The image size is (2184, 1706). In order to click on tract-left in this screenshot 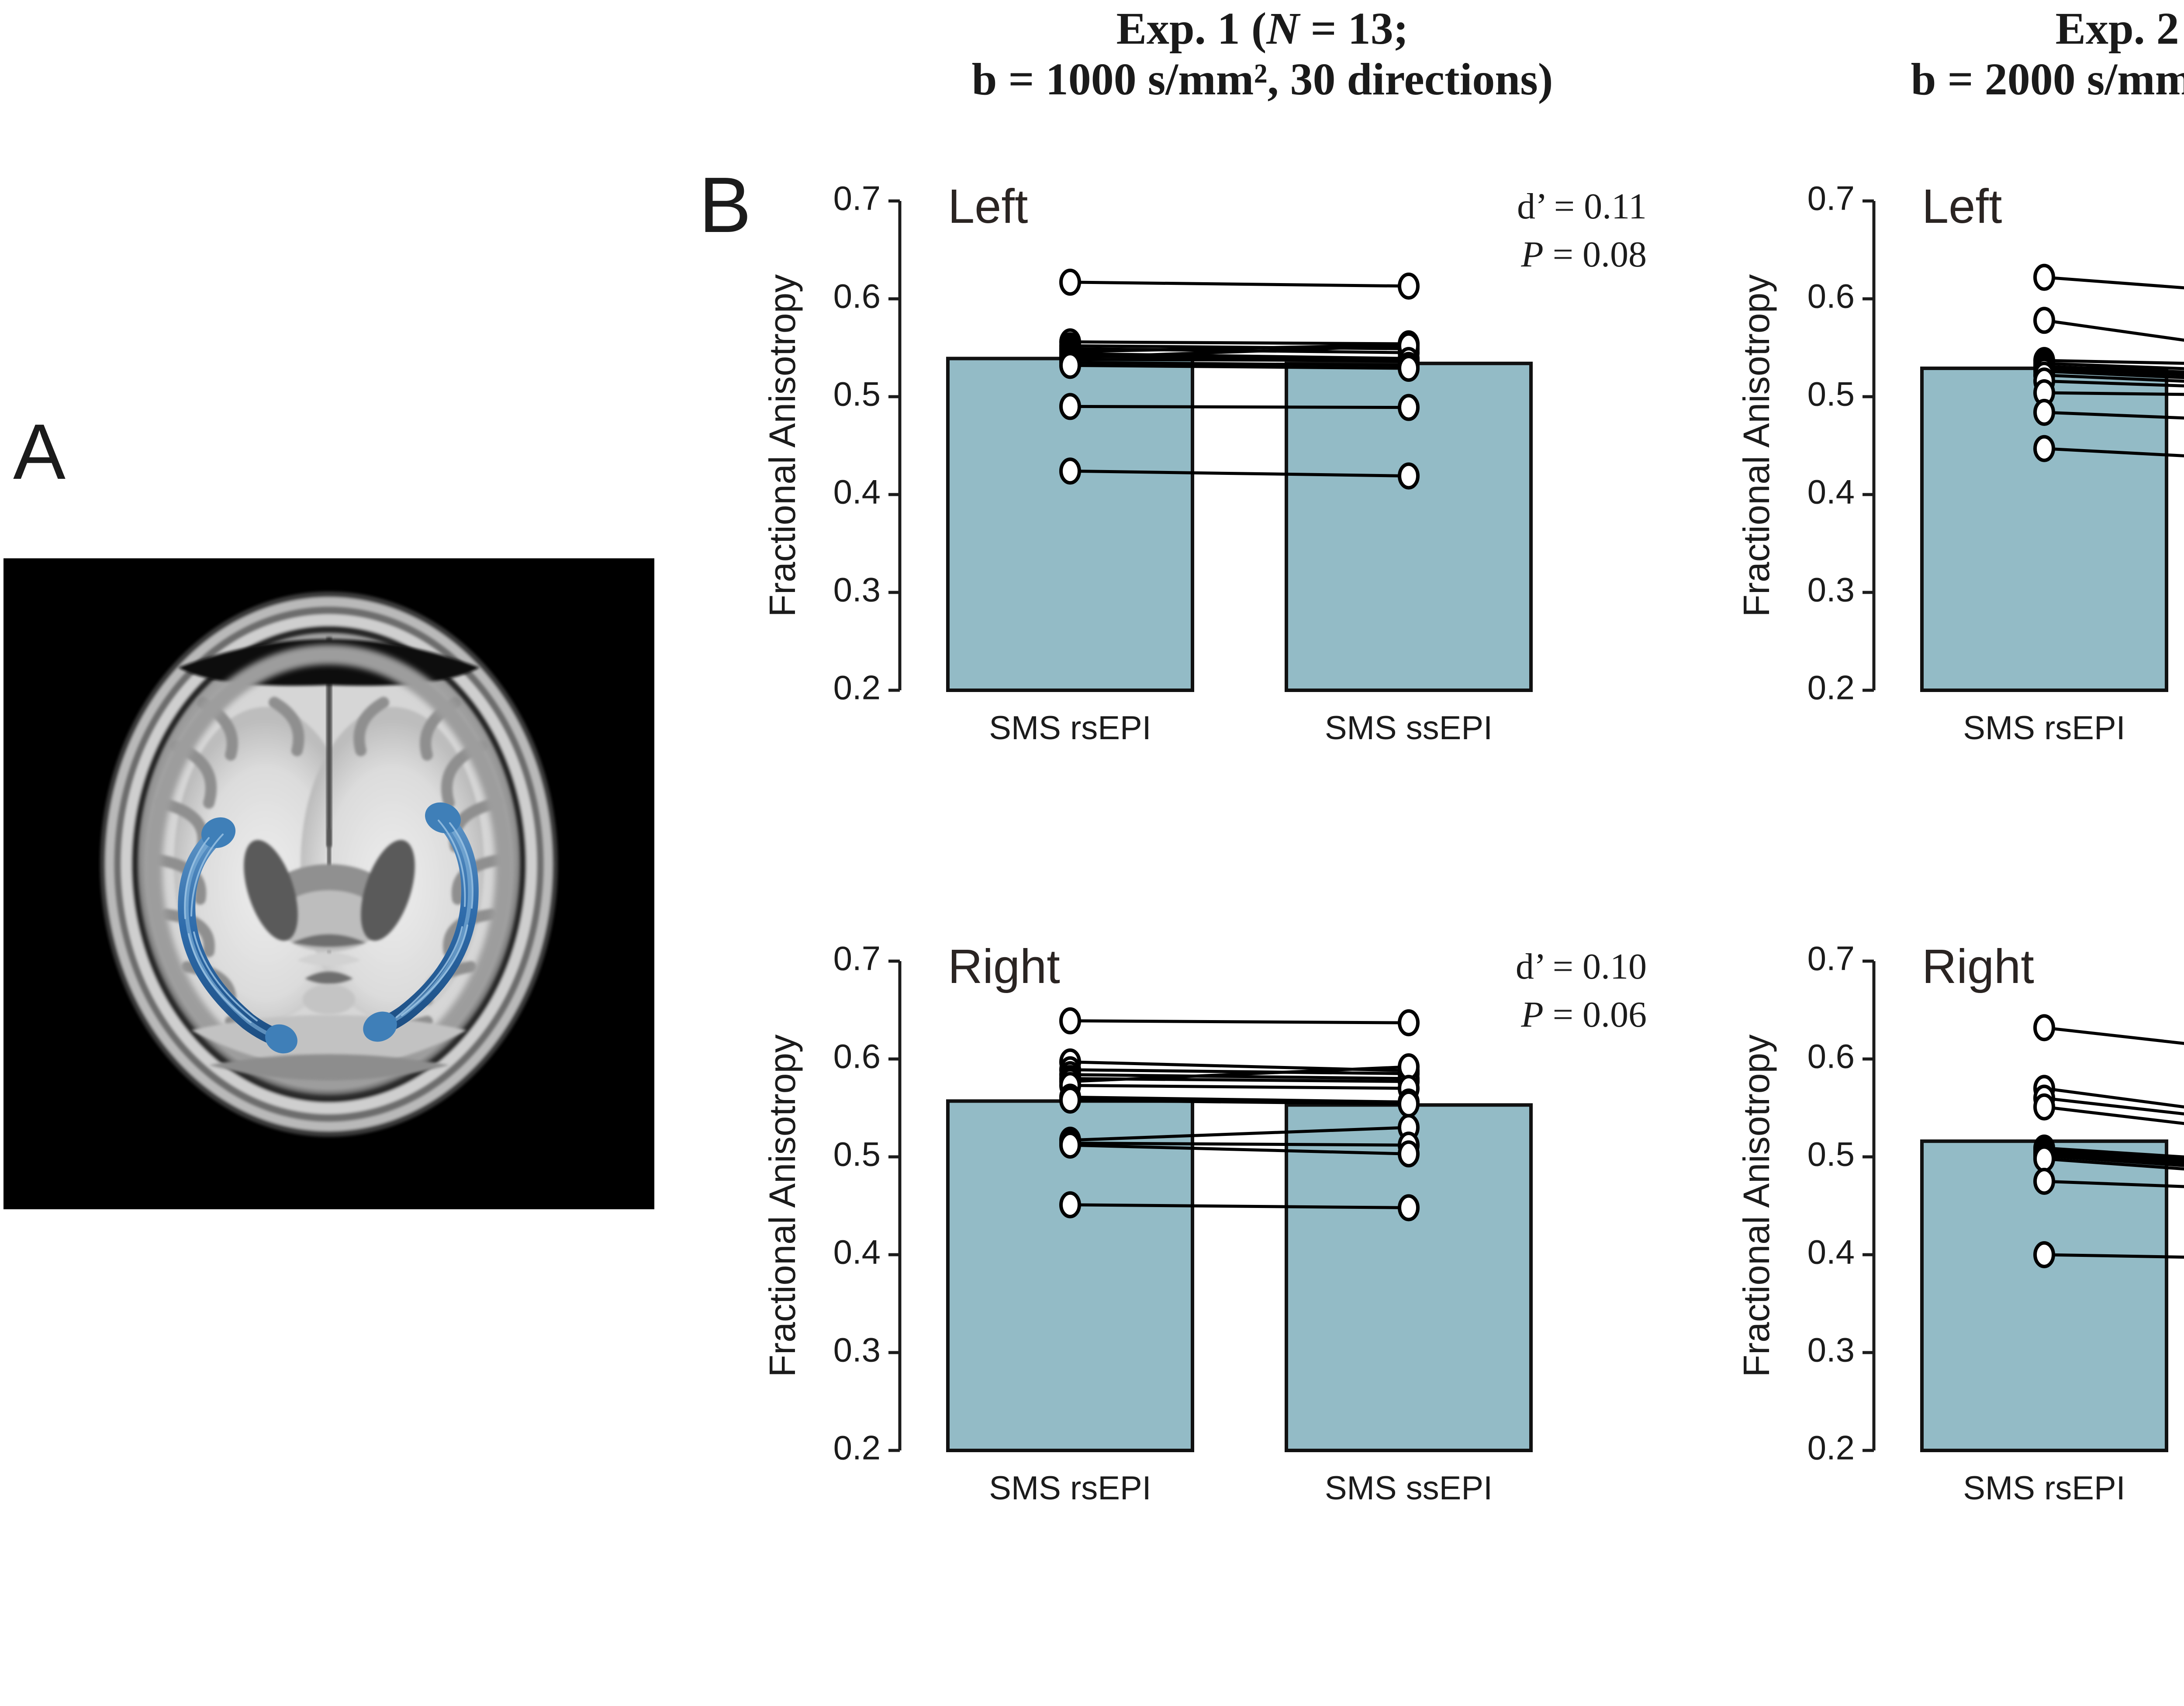, I will do `click(237, 935)`.